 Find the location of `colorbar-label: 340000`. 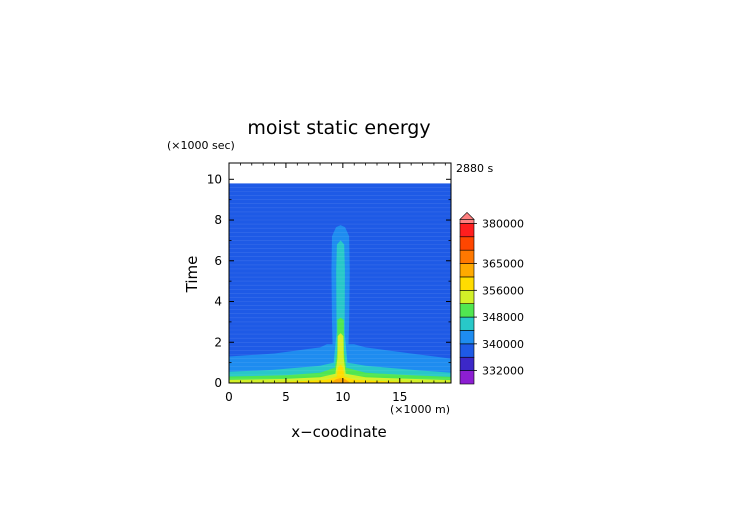

colorbar-label: 340000 is located at coordinates (503, 344).